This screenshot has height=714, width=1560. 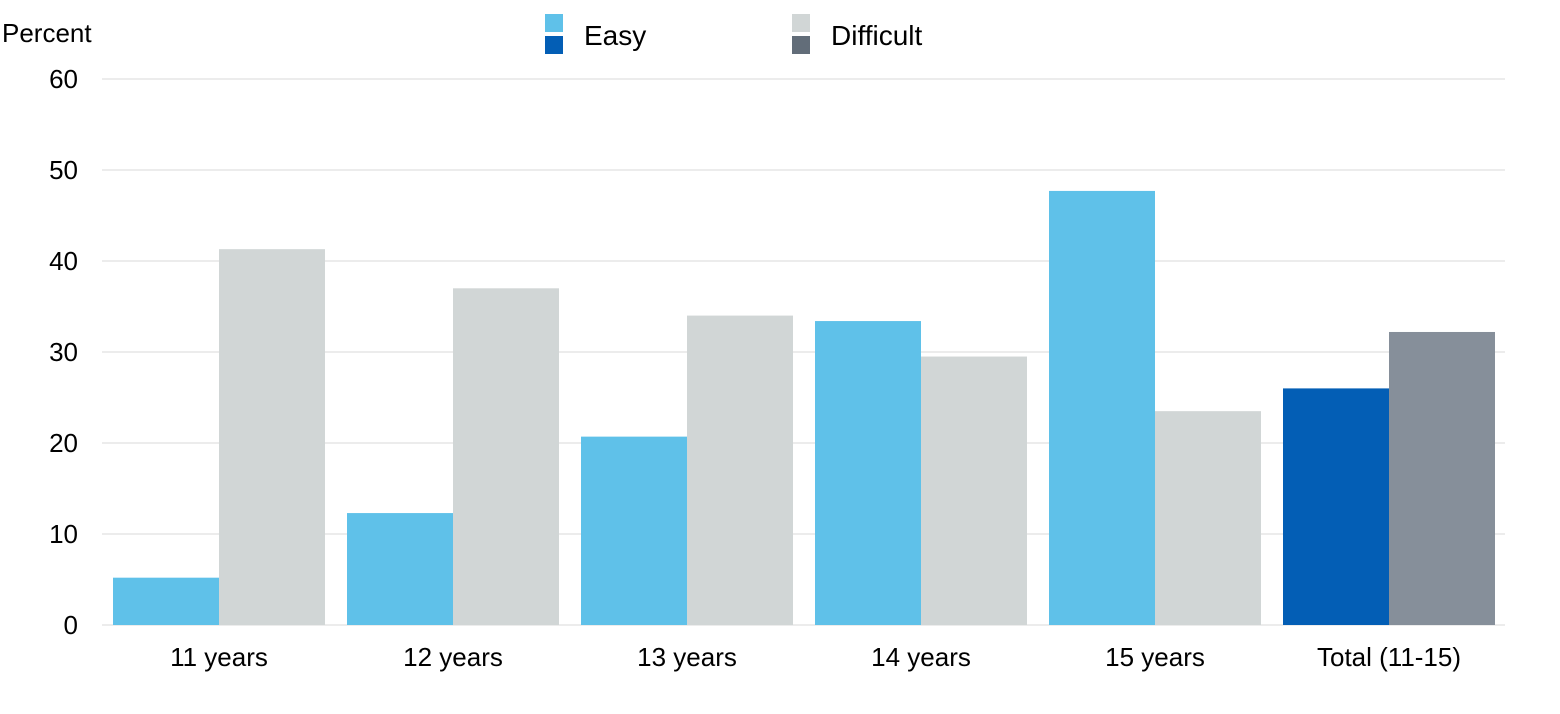 I want to click on x-tick-label: 12 years, so click(x=453, y=657).